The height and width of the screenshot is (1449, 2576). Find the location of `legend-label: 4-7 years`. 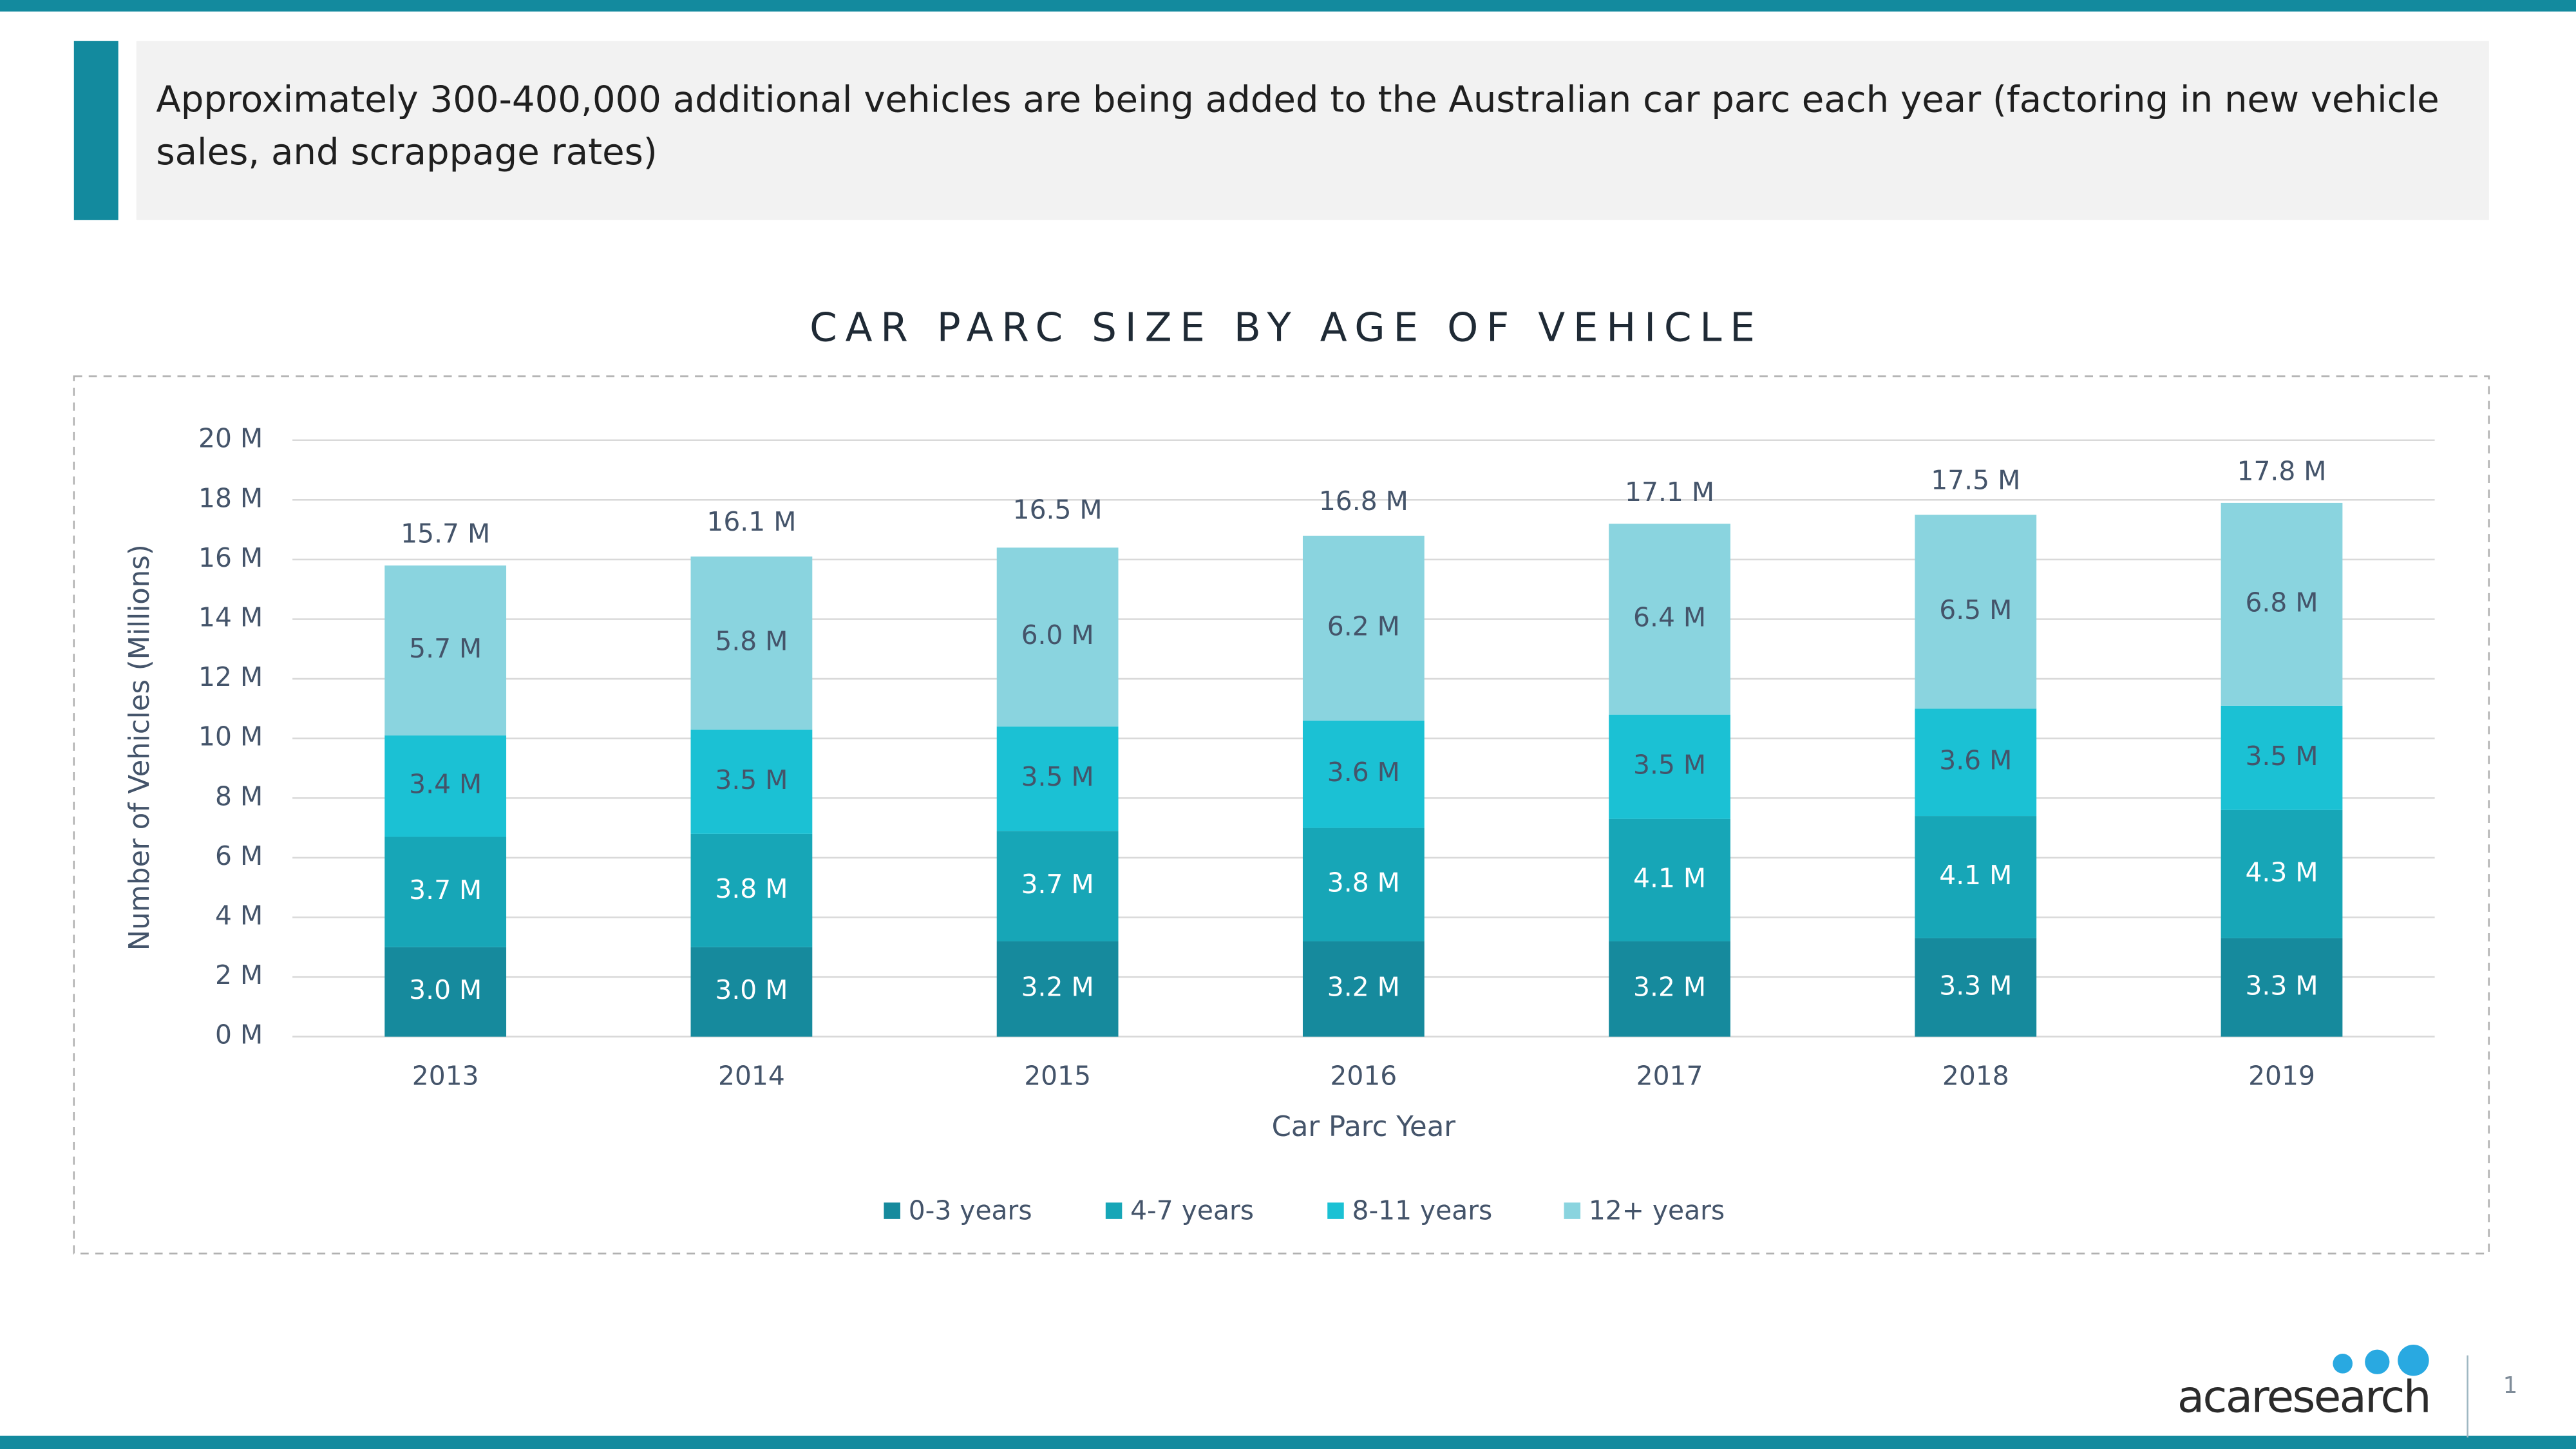

legend-label: 4-7 years is located at coordinates (1192, 1210).